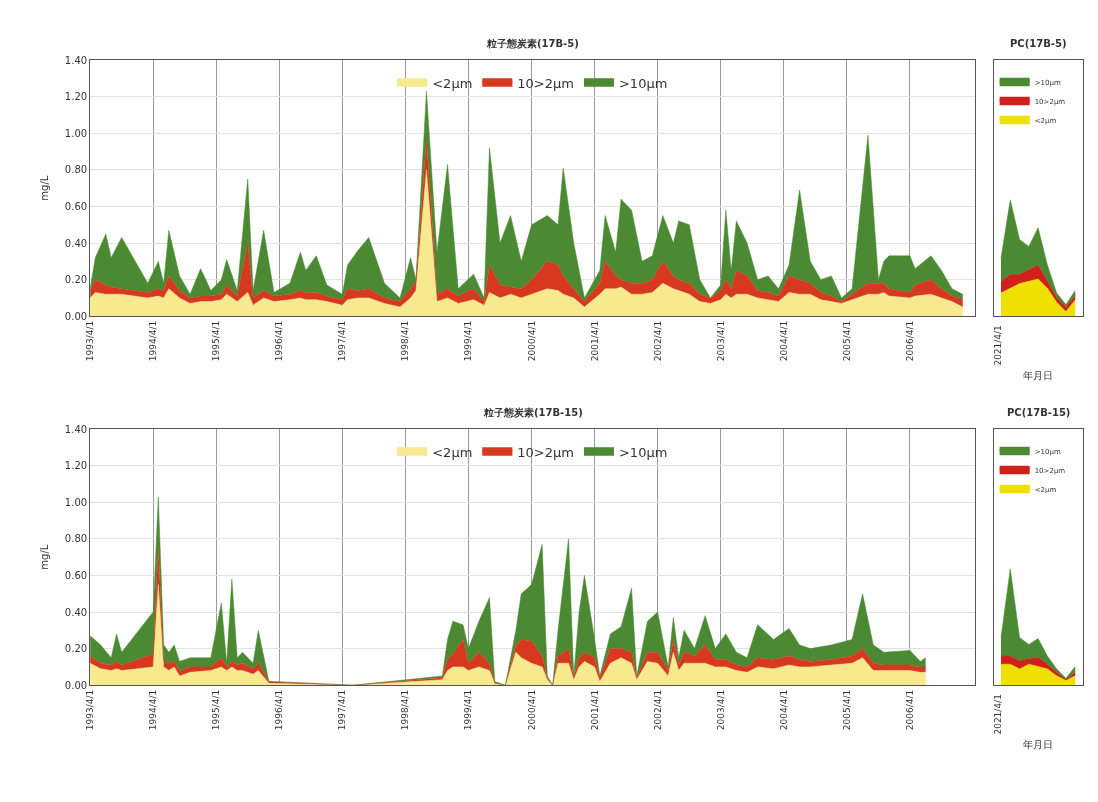  Describe the element at coordinates (533, 412) in the screenshot. I see `chart-title: 粒子態炭素(17B-15)` at that location.